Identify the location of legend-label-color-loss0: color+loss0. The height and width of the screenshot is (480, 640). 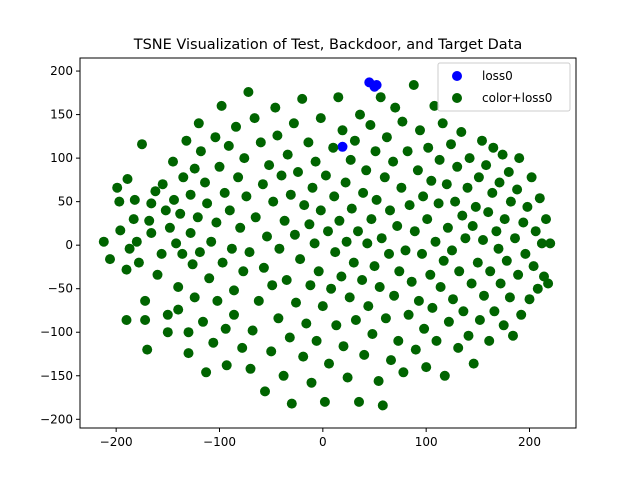
(517, 98).